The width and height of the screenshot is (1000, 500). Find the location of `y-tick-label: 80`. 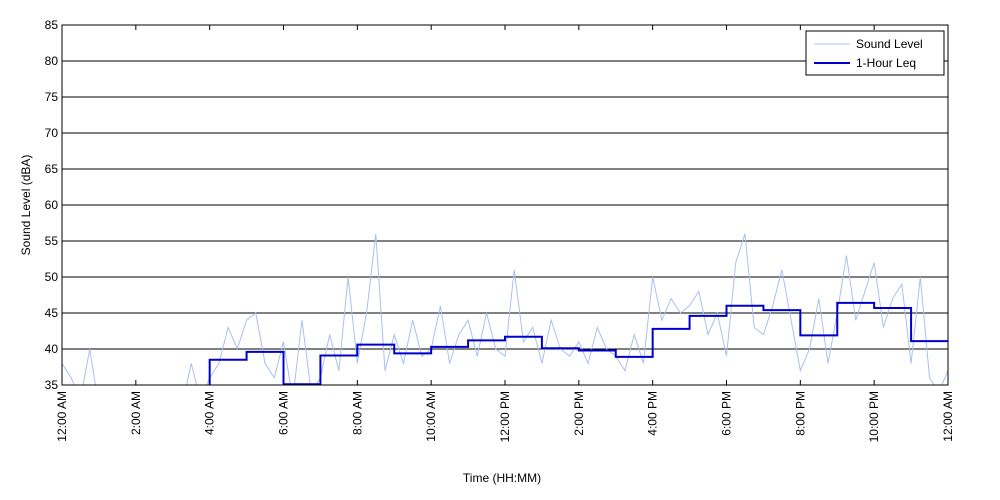

y-tick-label: 80 is located at coordinates (52, 61).